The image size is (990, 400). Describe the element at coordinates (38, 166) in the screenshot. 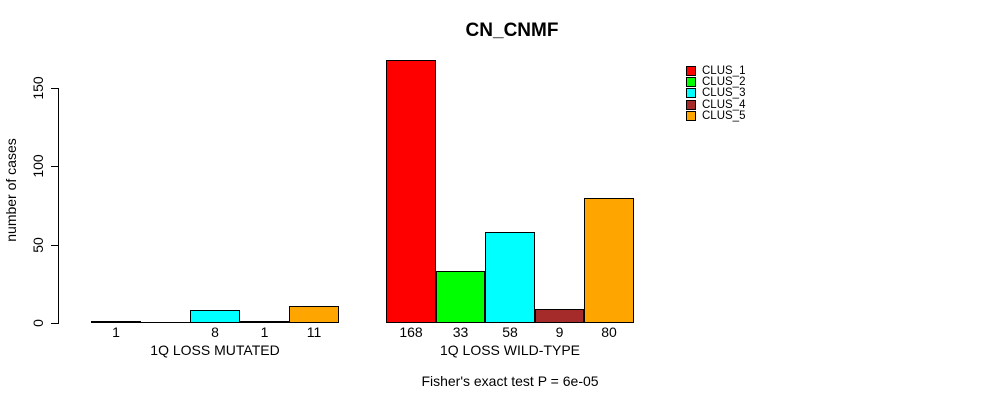

I see `y-axis-tick-label: 100` at that location.